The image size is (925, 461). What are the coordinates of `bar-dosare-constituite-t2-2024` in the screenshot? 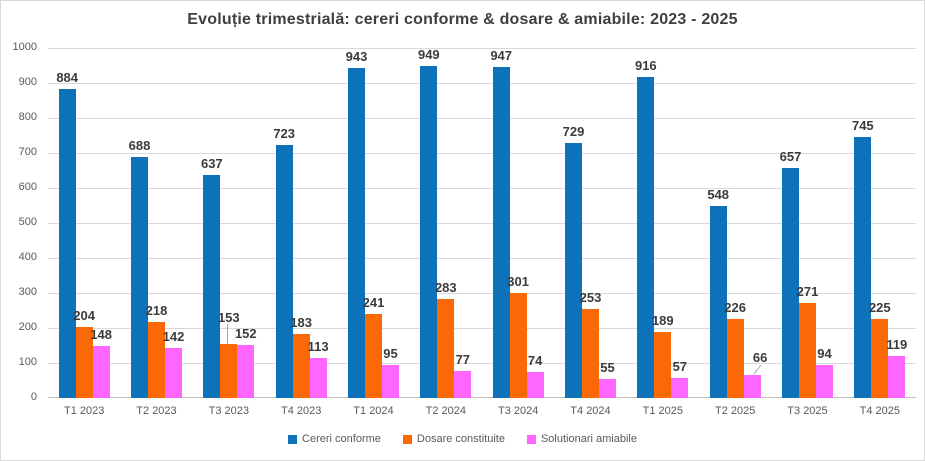 It's located at (446, 348).